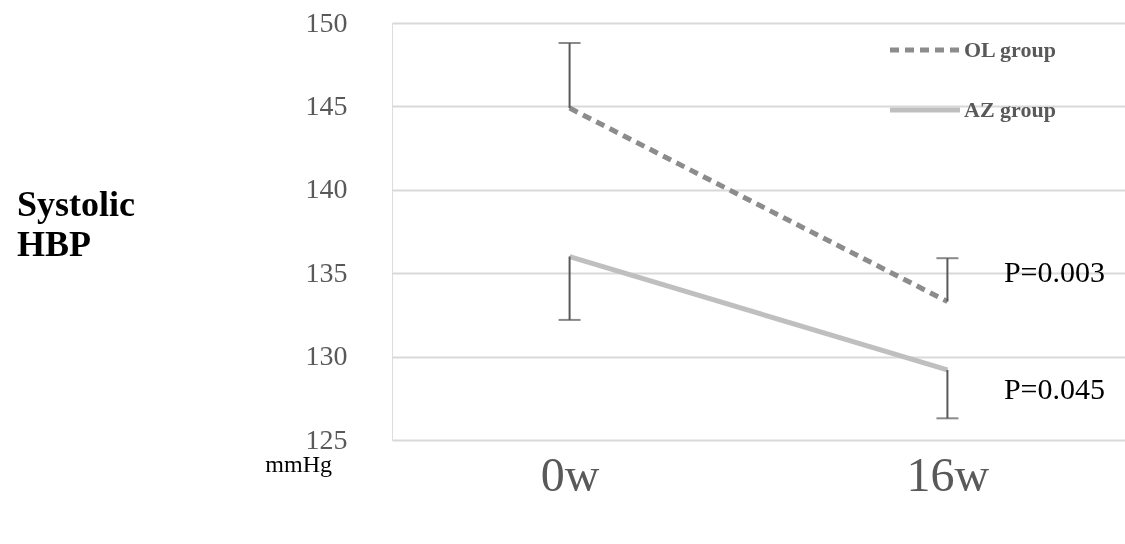  I want to click on x-tick-label: 16w, so click(948, 474).